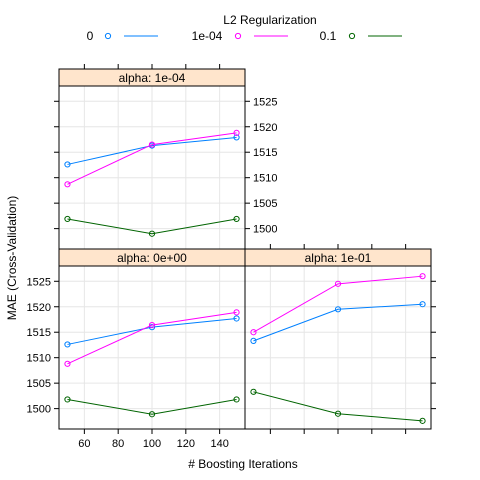 The width and height of the screenshot is (480, 480). I want to click on legend-label: 0, so click(90, 36).